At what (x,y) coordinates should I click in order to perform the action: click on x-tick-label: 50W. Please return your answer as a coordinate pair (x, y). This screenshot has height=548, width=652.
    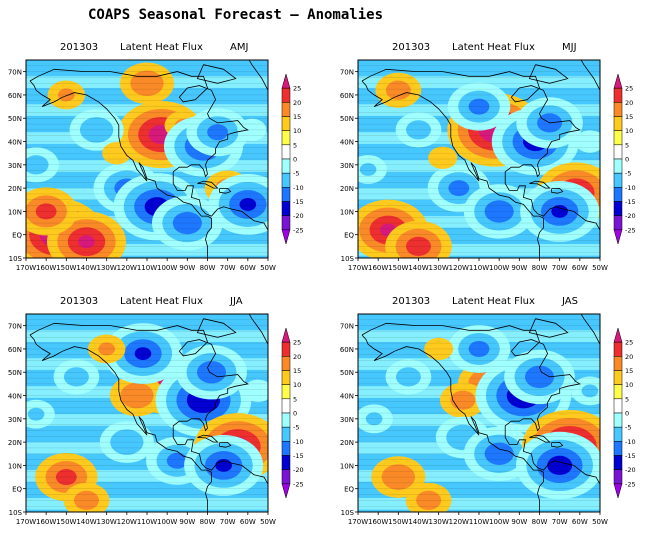
    Looking at the image, I should click on (600, 268).